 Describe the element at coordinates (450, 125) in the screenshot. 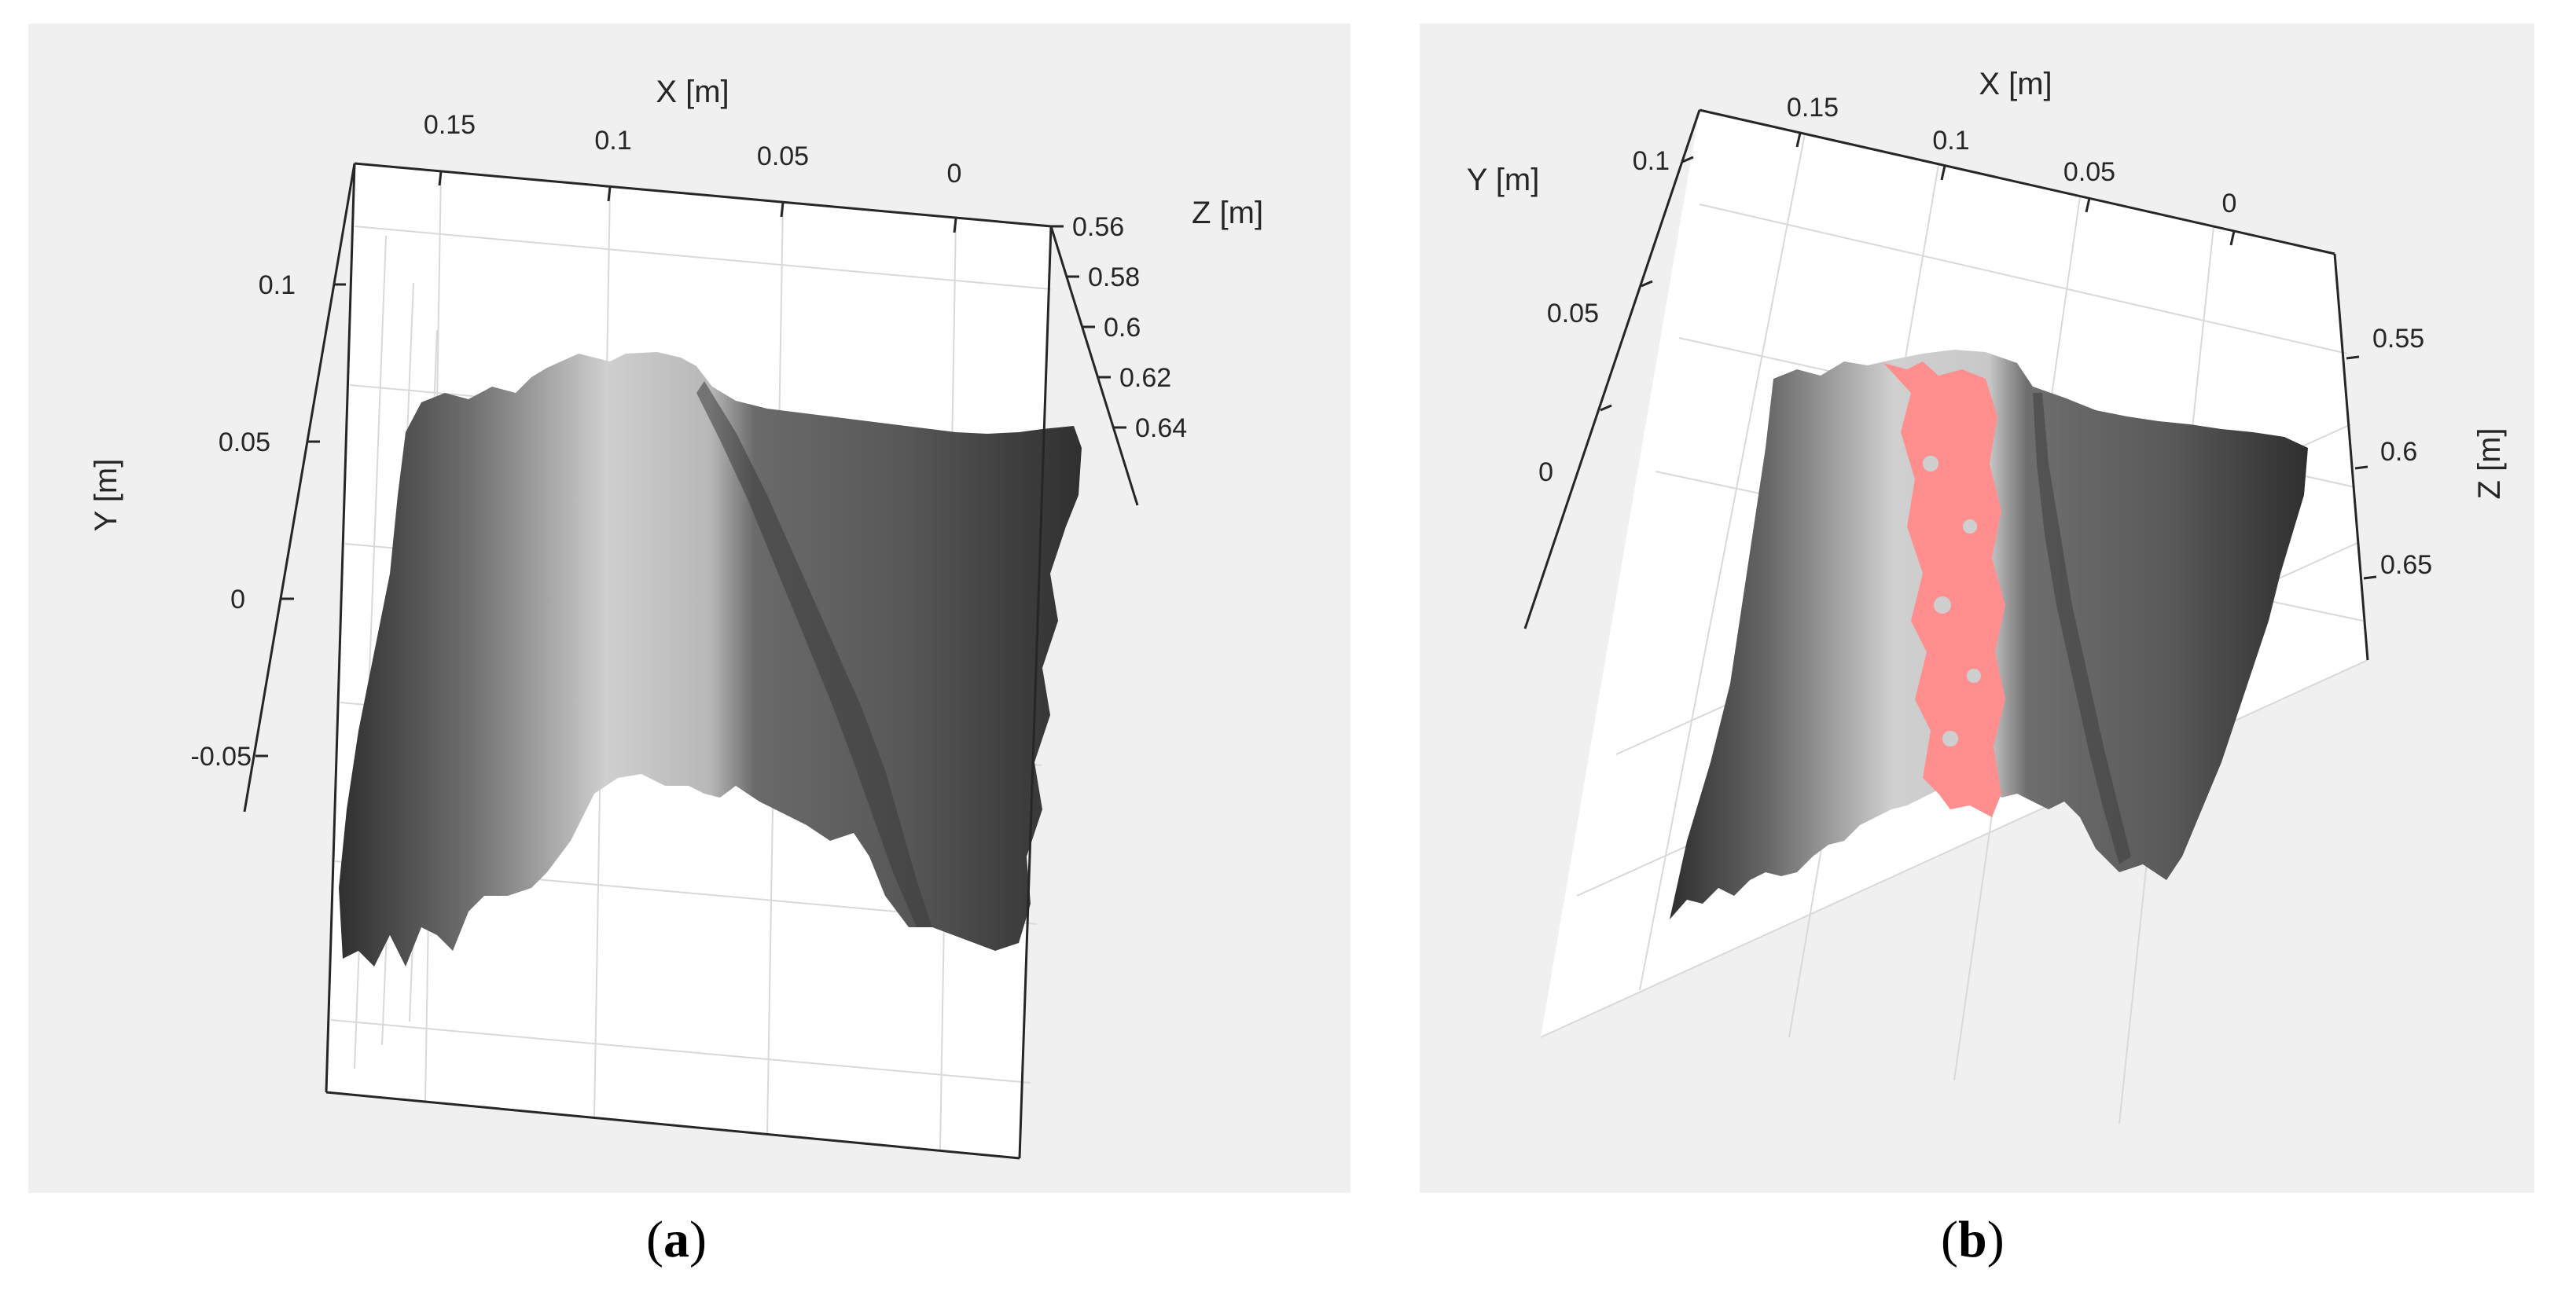

I see `x-tick-a-0: 0.15` at that location.